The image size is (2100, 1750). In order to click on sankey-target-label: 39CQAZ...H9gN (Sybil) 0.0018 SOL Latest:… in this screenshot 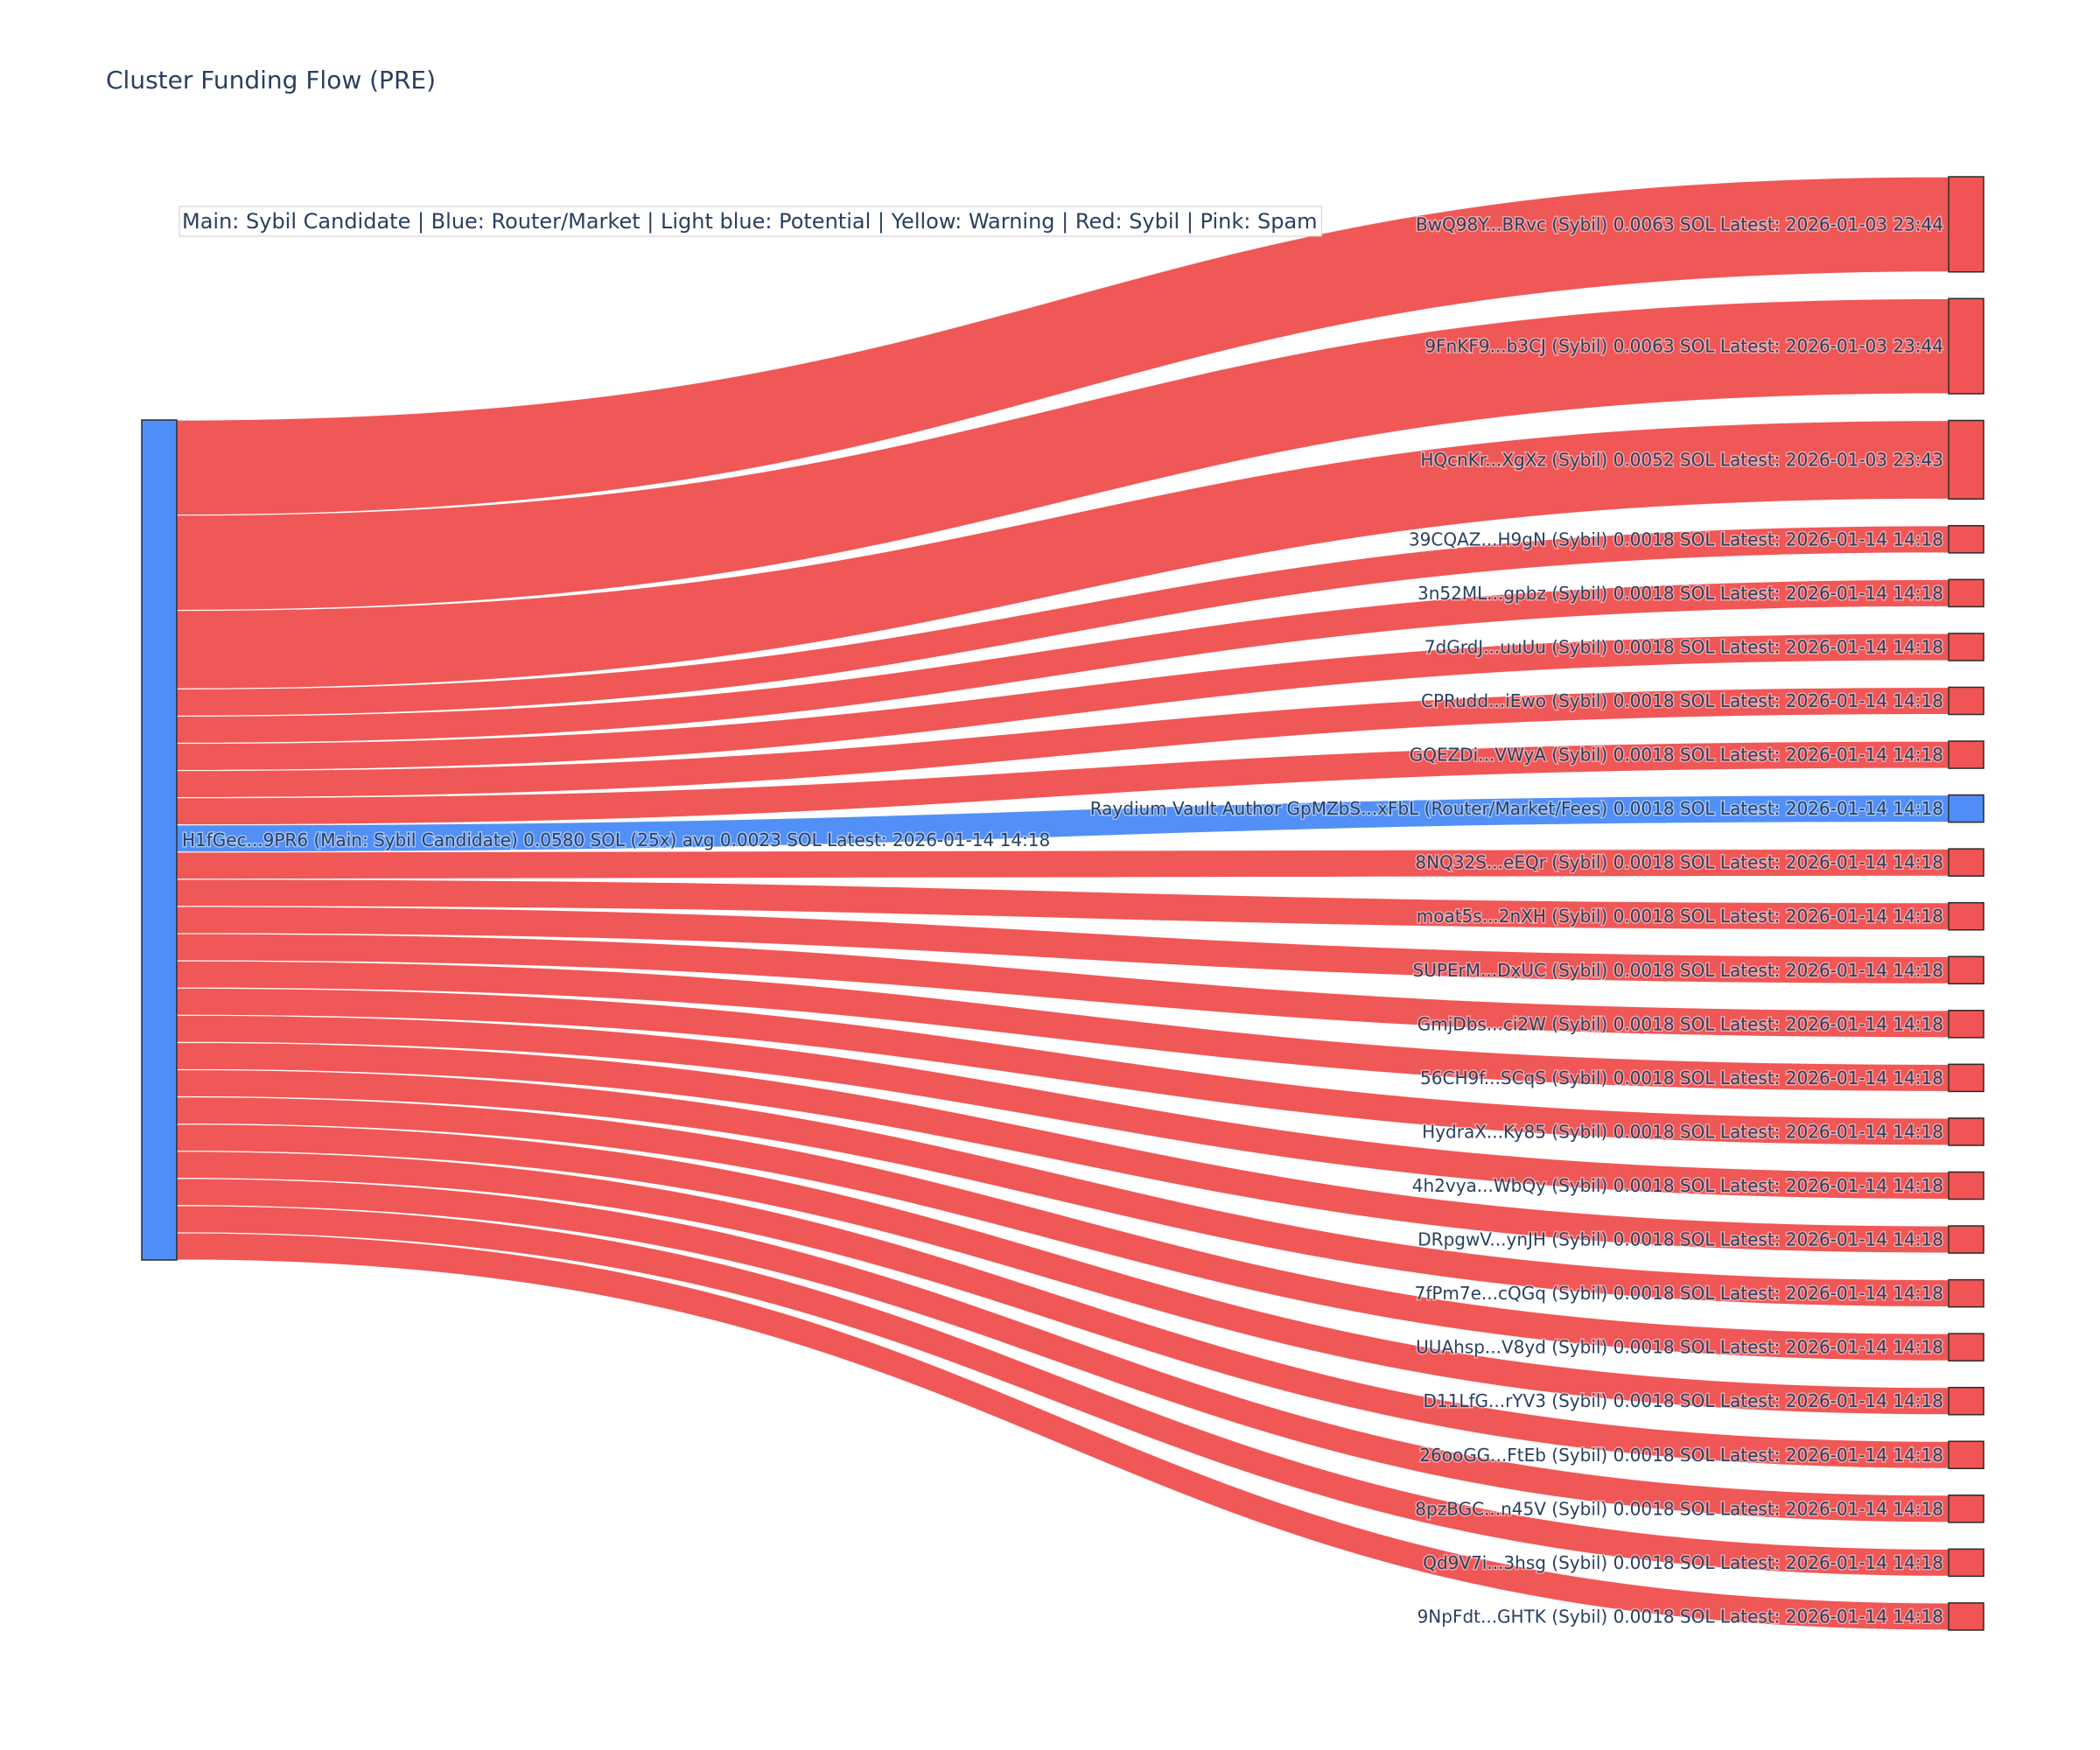, I will do `click(1676, 539)`.